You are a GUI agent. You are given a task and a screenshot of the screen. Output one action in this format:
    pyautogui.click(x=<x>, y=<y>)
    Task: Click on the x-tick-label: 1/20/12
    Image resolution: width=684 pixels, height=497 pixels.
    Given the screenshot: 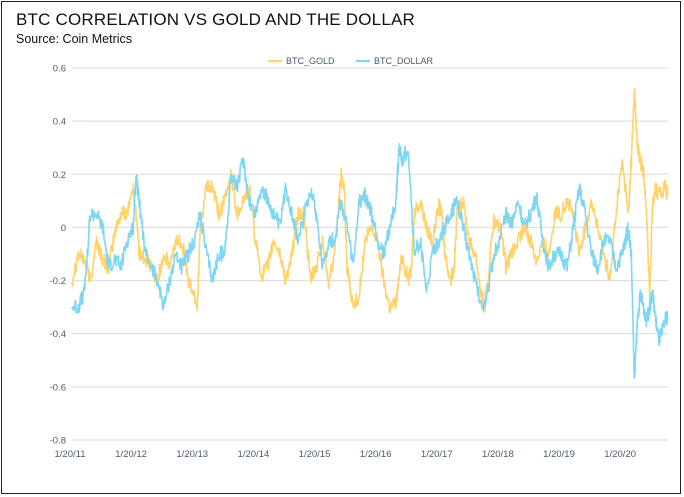 What is the action you would take?
    pyautogui.click(x=131, y=454)
    